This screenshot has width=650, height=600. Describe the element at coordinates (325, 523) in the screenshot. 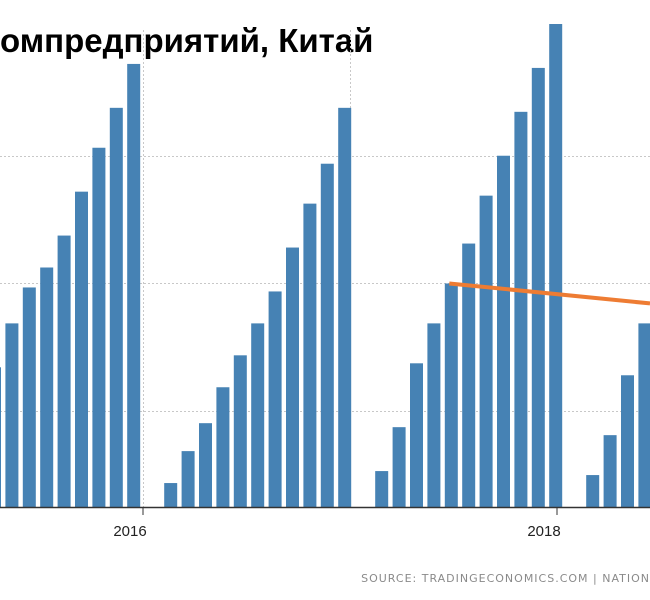

I see `x-axis: 2016 2018` at that location.